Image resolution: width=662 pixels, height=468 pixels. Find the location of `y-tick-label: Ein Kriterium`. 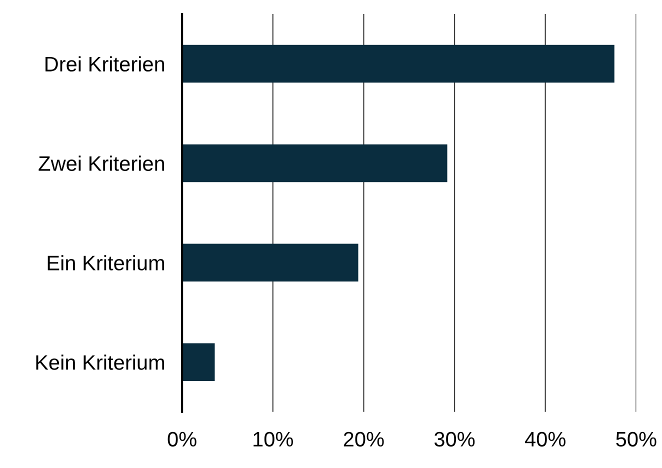

y-tick-label: Ein Kriterium is located at coordinates (106, 262).